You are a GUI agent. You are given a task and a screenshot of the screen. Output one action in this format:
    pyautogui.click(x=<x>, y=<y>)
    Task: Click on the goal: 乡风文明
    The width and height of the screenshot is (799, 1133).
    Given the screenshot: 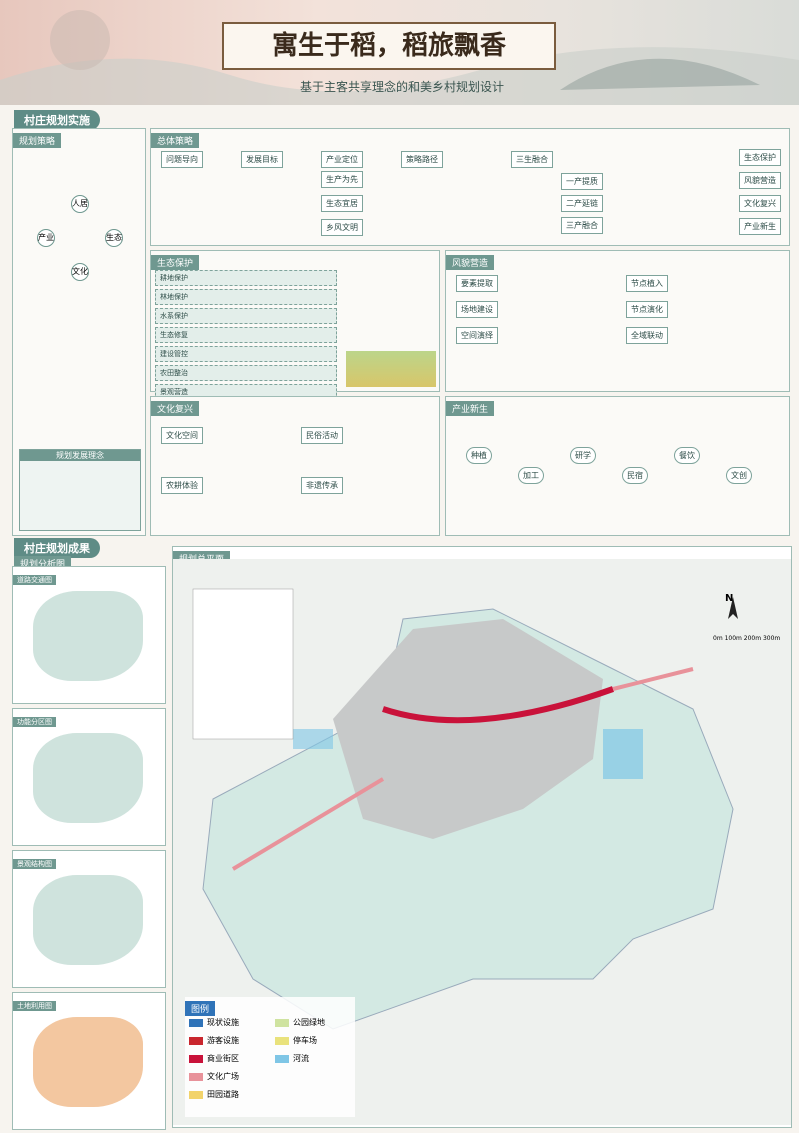 What is the action you would take?
    pyautogui.click(x=342, y=227)
    